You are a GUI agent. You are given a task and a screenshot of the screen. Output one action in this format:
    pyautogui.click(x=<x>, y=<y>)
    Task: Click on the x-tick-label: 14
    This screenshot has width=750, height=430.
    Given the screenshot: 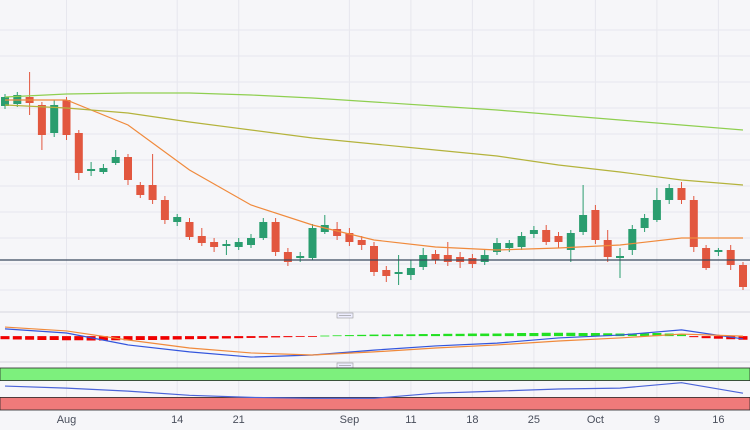 What is the action you would take?
    pyautogui.click(x=177, y=420)
    